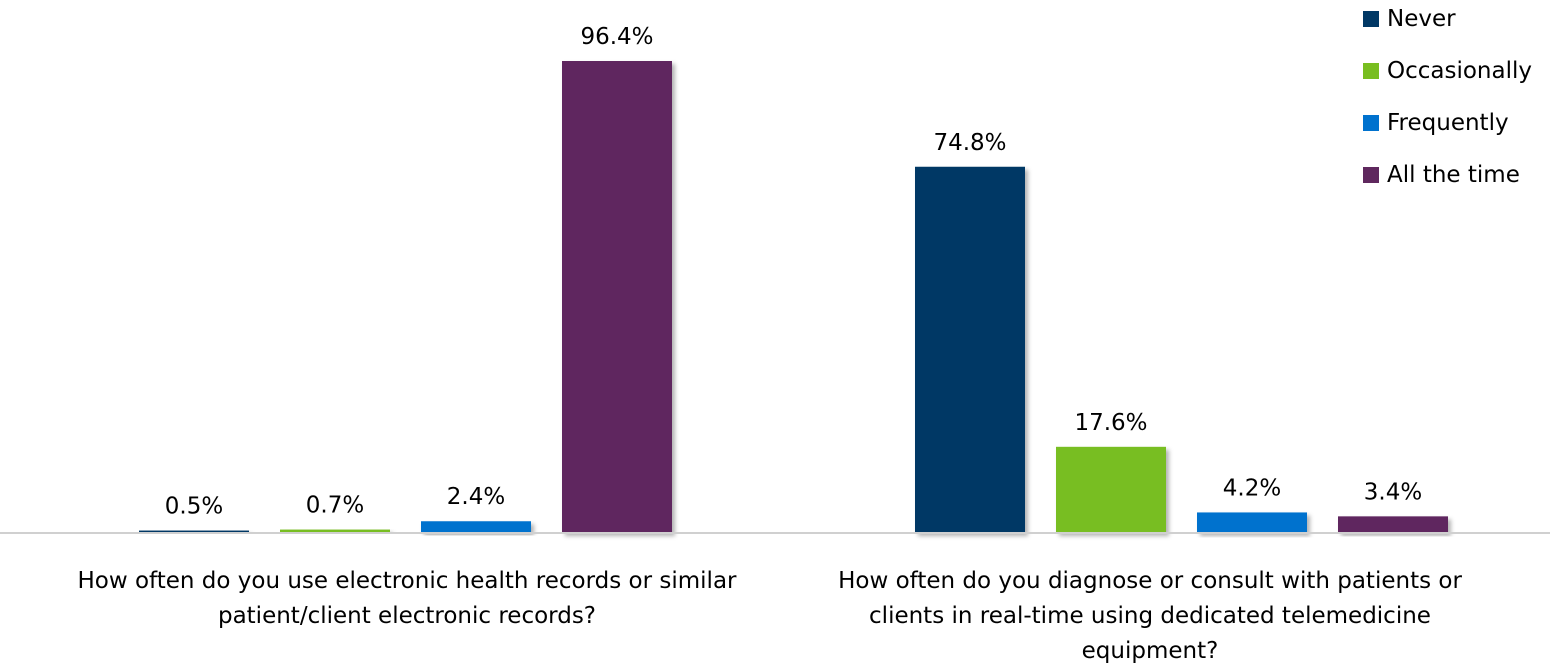 The height and width of the screenshot is (670, 1550). What do you see at coordinates (1448, 123) in the screenshot?
I see `legend-label: Frequently` at bounding box center [1448, 123].